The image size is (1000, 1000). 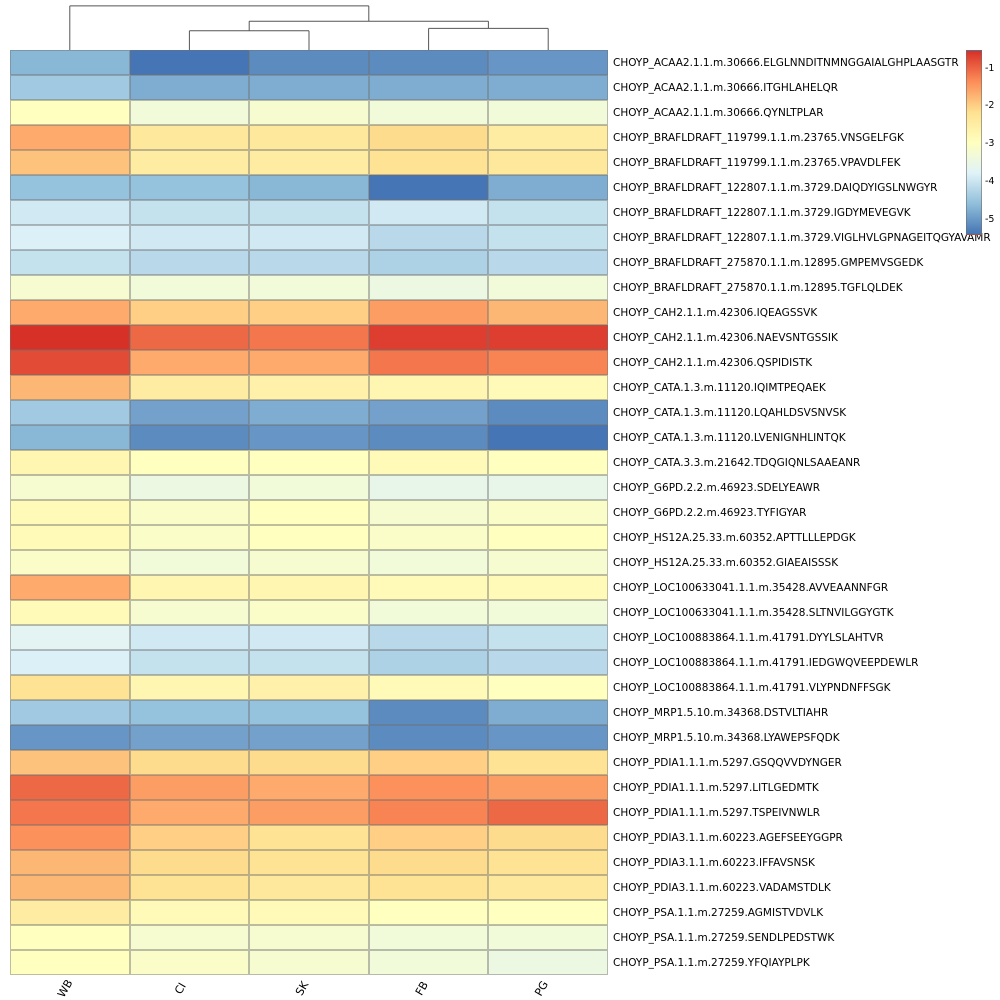 I want to click on row-label: CHOYP_MRP1.5.10.m.34368.DSTVLTIAHR, so click(x=721, y=712).